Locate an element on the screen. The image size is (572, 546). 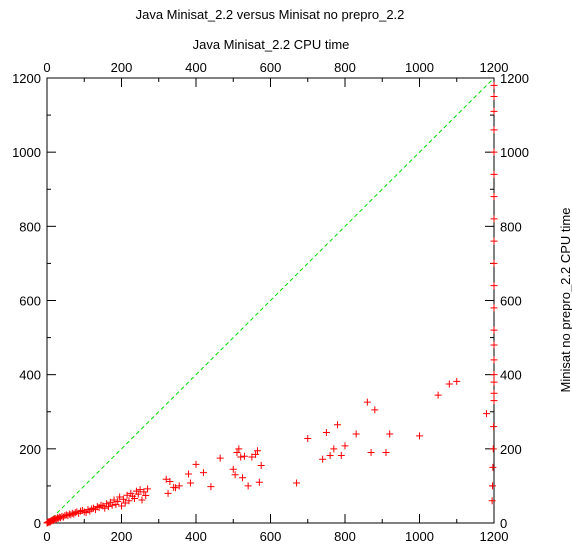
y-tick-label-right: 200 is located at coordinates (511, 449).